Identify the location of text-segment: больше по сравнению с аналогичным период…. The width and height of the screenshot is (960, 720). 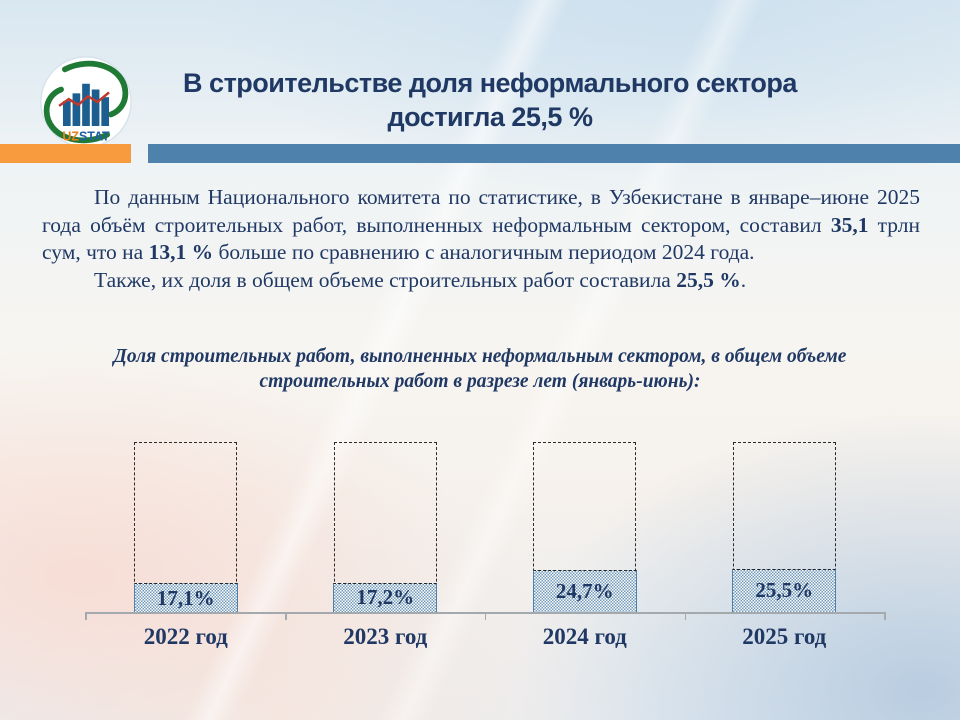
(484, 252).